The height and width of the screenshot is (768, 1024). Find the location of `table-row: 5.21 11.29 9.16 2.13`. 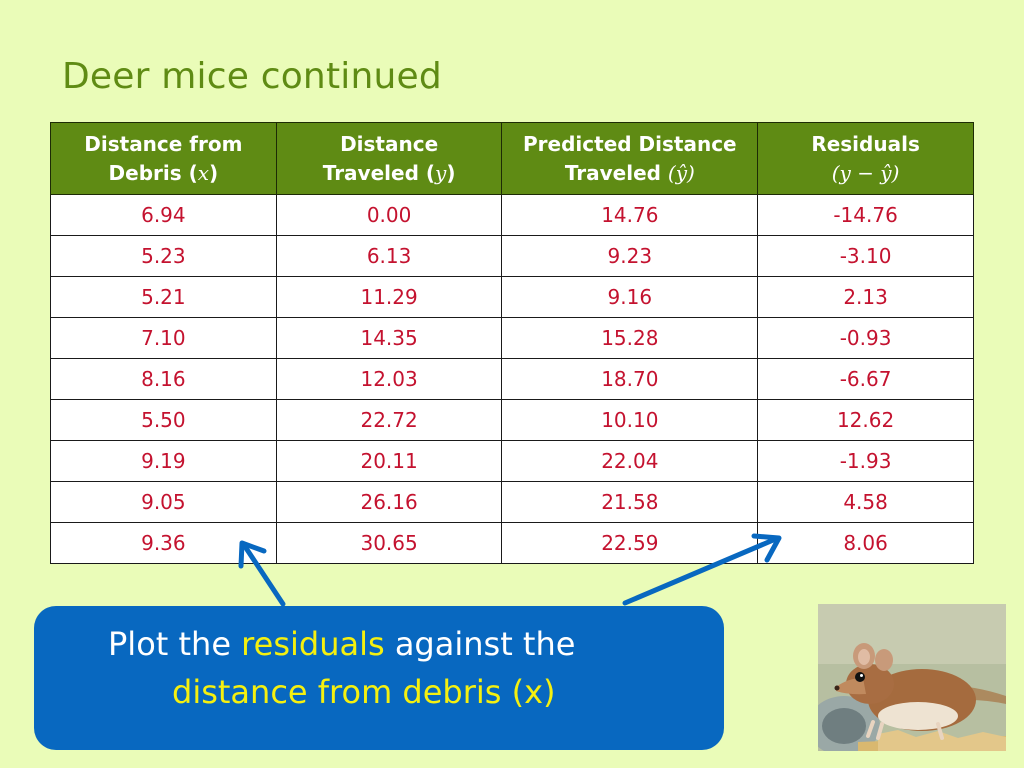

table-row: 5.21 11.29 9.16 2.13 is located at coordinates (512, 297).